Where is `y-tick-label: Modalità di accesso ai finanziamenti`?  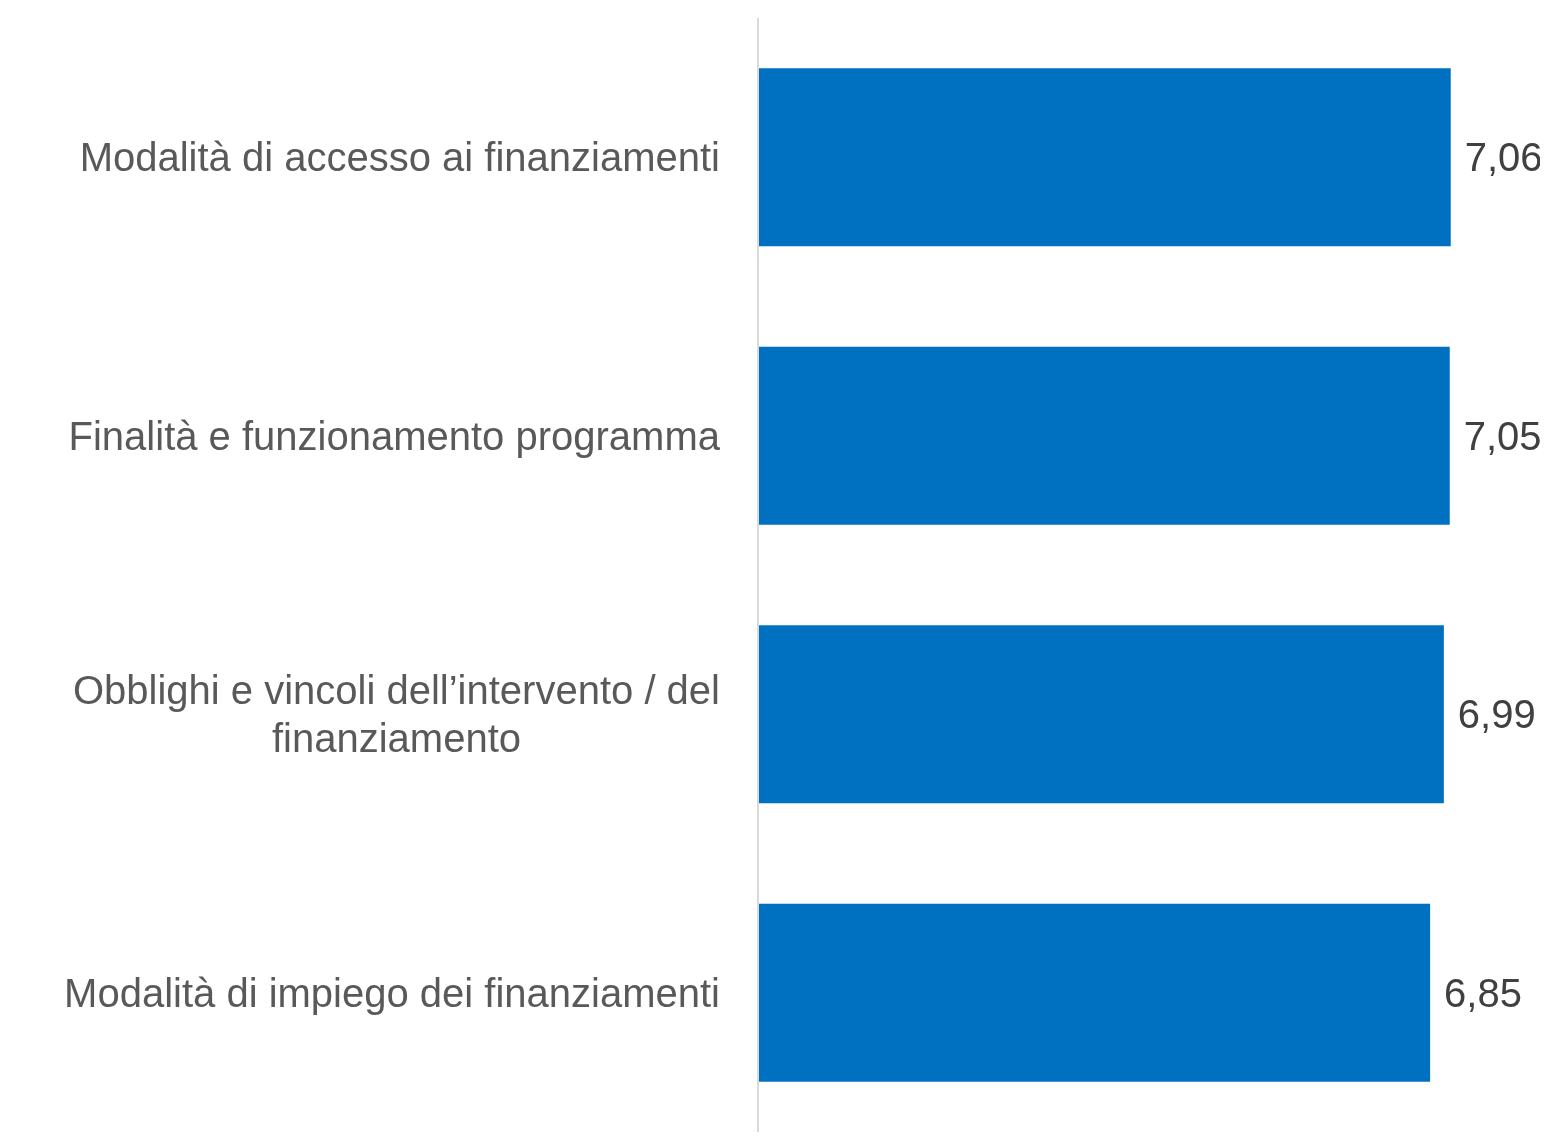
y-tick-label: Modalità di accesso ai finanziamenti is located at coordinates (400, 157).